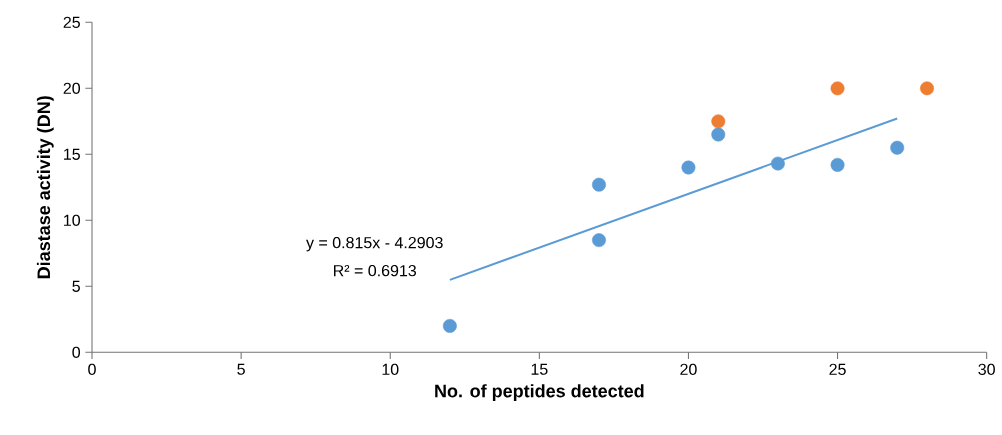  Describe the element at coordinates (76, 286) in the screenshot. I see `y-tick-label: 5` at that location.